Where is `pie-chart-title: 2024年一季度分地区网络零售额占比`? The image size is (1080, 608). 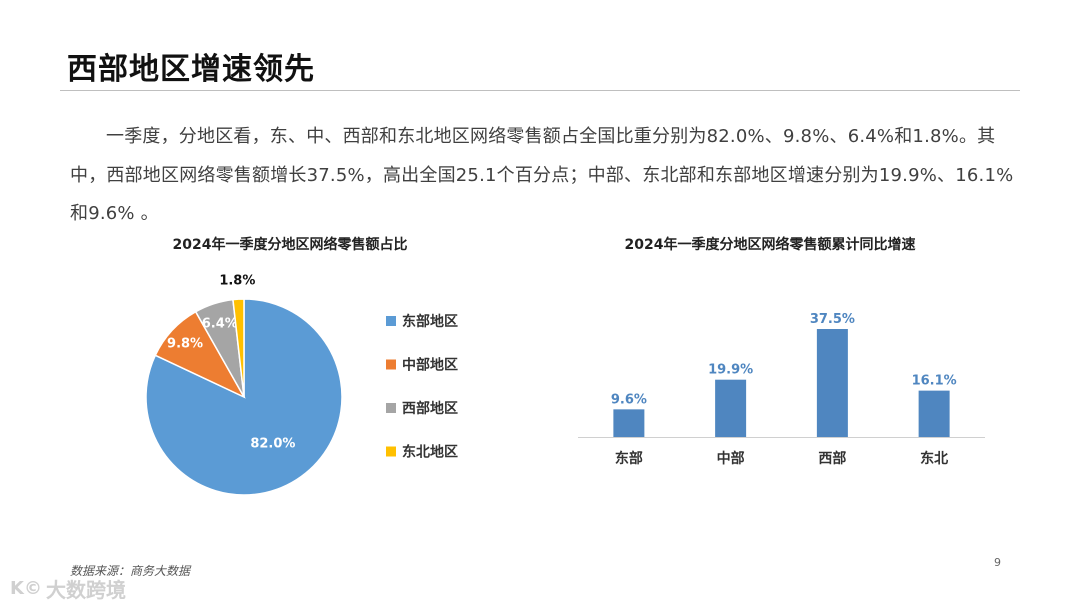
pie-chart-title: 2024年一季度分地区网络零售额占比 is located at coordinates (290, 245).